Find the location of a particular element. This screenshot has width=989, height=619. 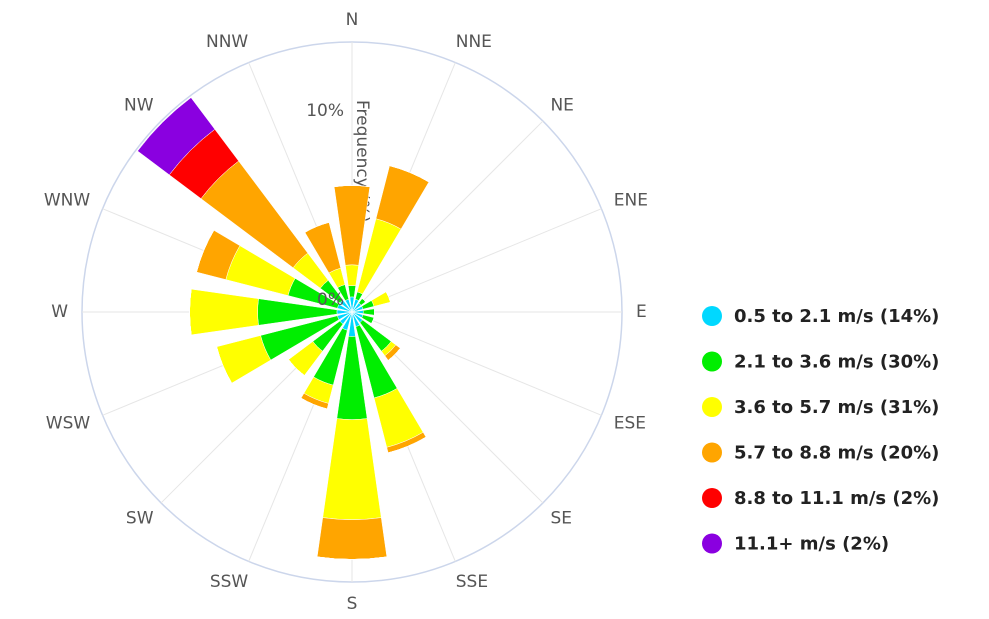

legend-label: 2.1 to 3.6 m/s (30%) is located at coordinates (836, 362).